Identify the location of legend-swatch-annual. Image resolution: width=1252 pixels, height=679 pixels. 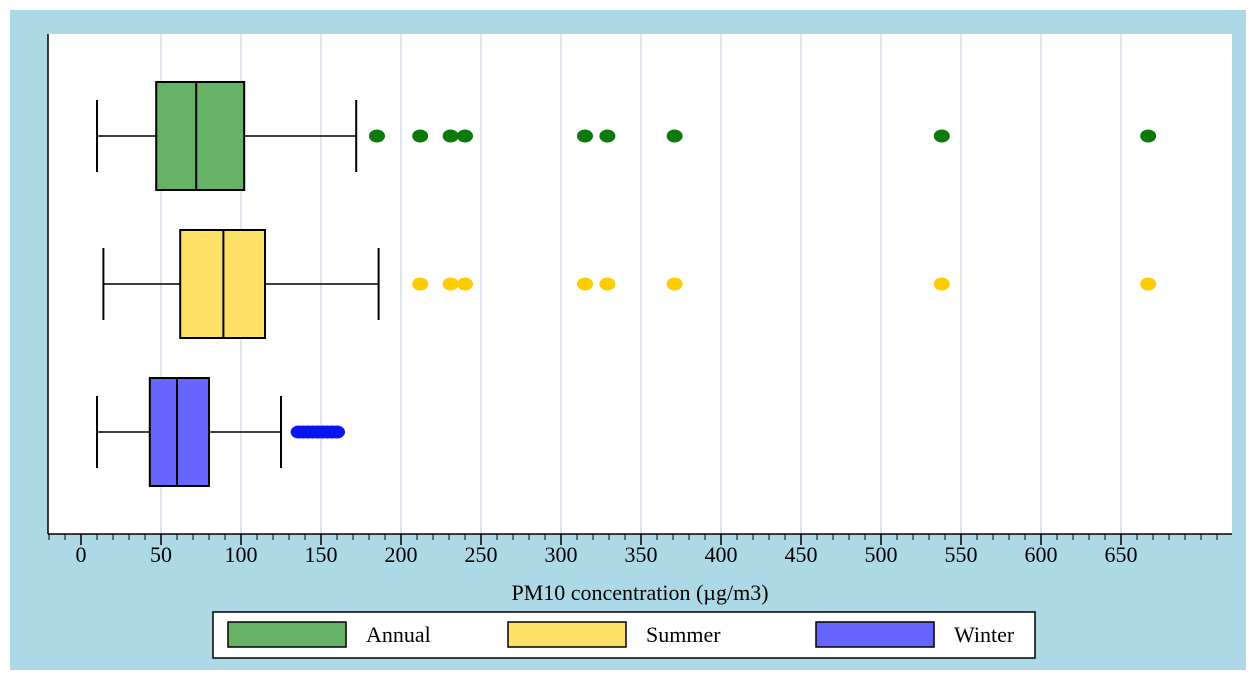
(287, 634).